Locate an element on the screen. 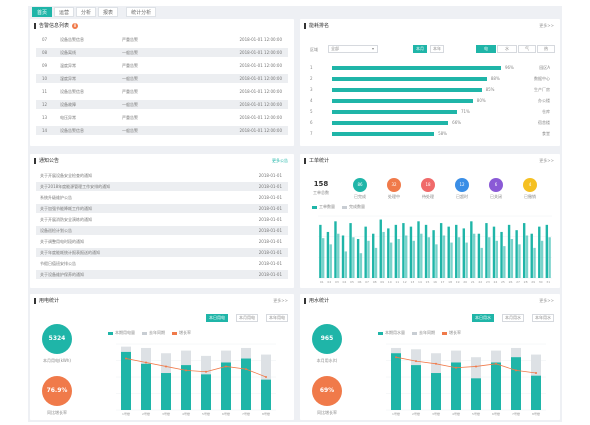 The height and width of the screenshot is (425, 590). legend-item: 本期用电量 is located at coordinates (121, 333).